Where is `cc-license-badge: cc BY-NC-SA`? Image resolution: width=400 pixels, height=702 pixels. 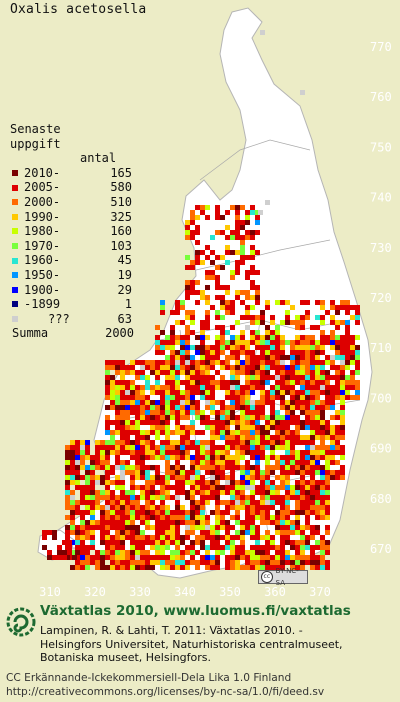
cc-license-badge: cc BY-NC-SA is located at coordinates (283, 577).